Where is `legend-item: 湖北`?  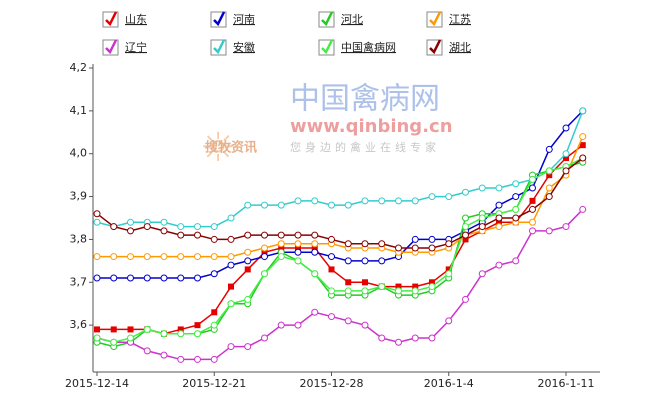
legend-item: 湖北 is located at coordinates (448, 47).